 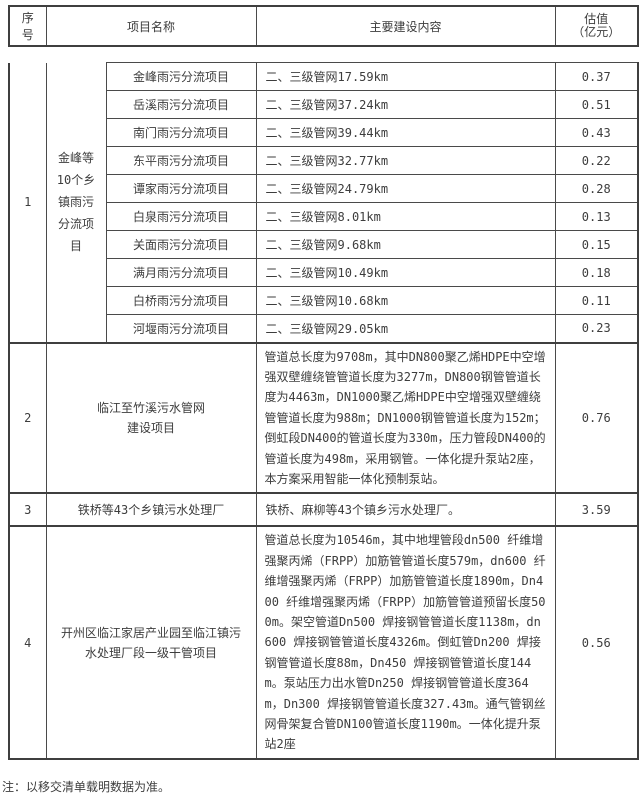 What do you see at coordinates (596, 188) in the screenshot?
I see `cell-value: 0.28` at bounding box center [596, 188].